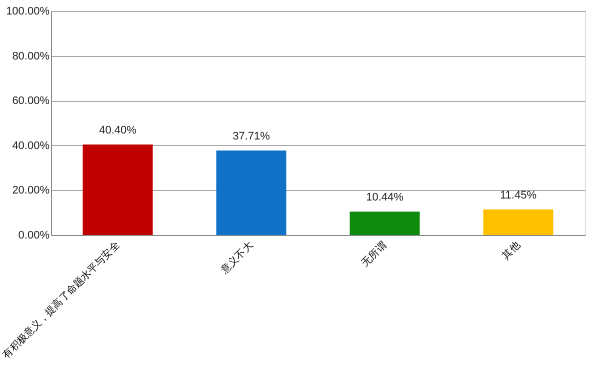 The image size is (600, 375). Describe the element at coordinates (31, 190) in the screenshot. I see `y-tick-label: 20.00%` at that location.